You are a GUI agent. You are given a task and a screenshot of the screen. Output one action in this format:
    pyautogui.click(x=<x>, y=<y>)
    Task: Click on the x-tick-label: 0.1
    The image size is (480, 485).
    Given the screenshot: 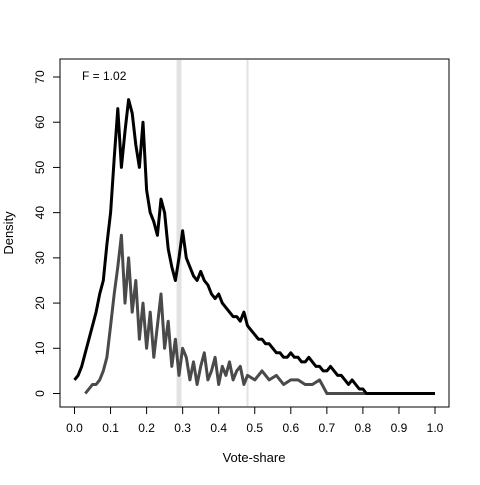 What is the action you would take?
    pyautogui.click(x=110, y=428)
    